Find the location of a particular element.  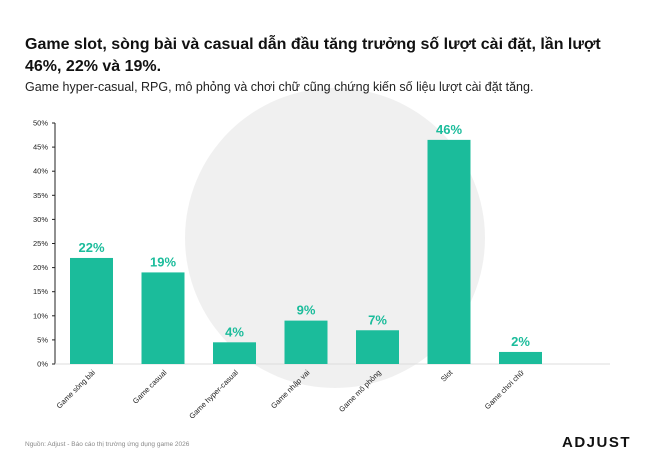

y-tick-label: 20% is located at coordinates (40, 267).